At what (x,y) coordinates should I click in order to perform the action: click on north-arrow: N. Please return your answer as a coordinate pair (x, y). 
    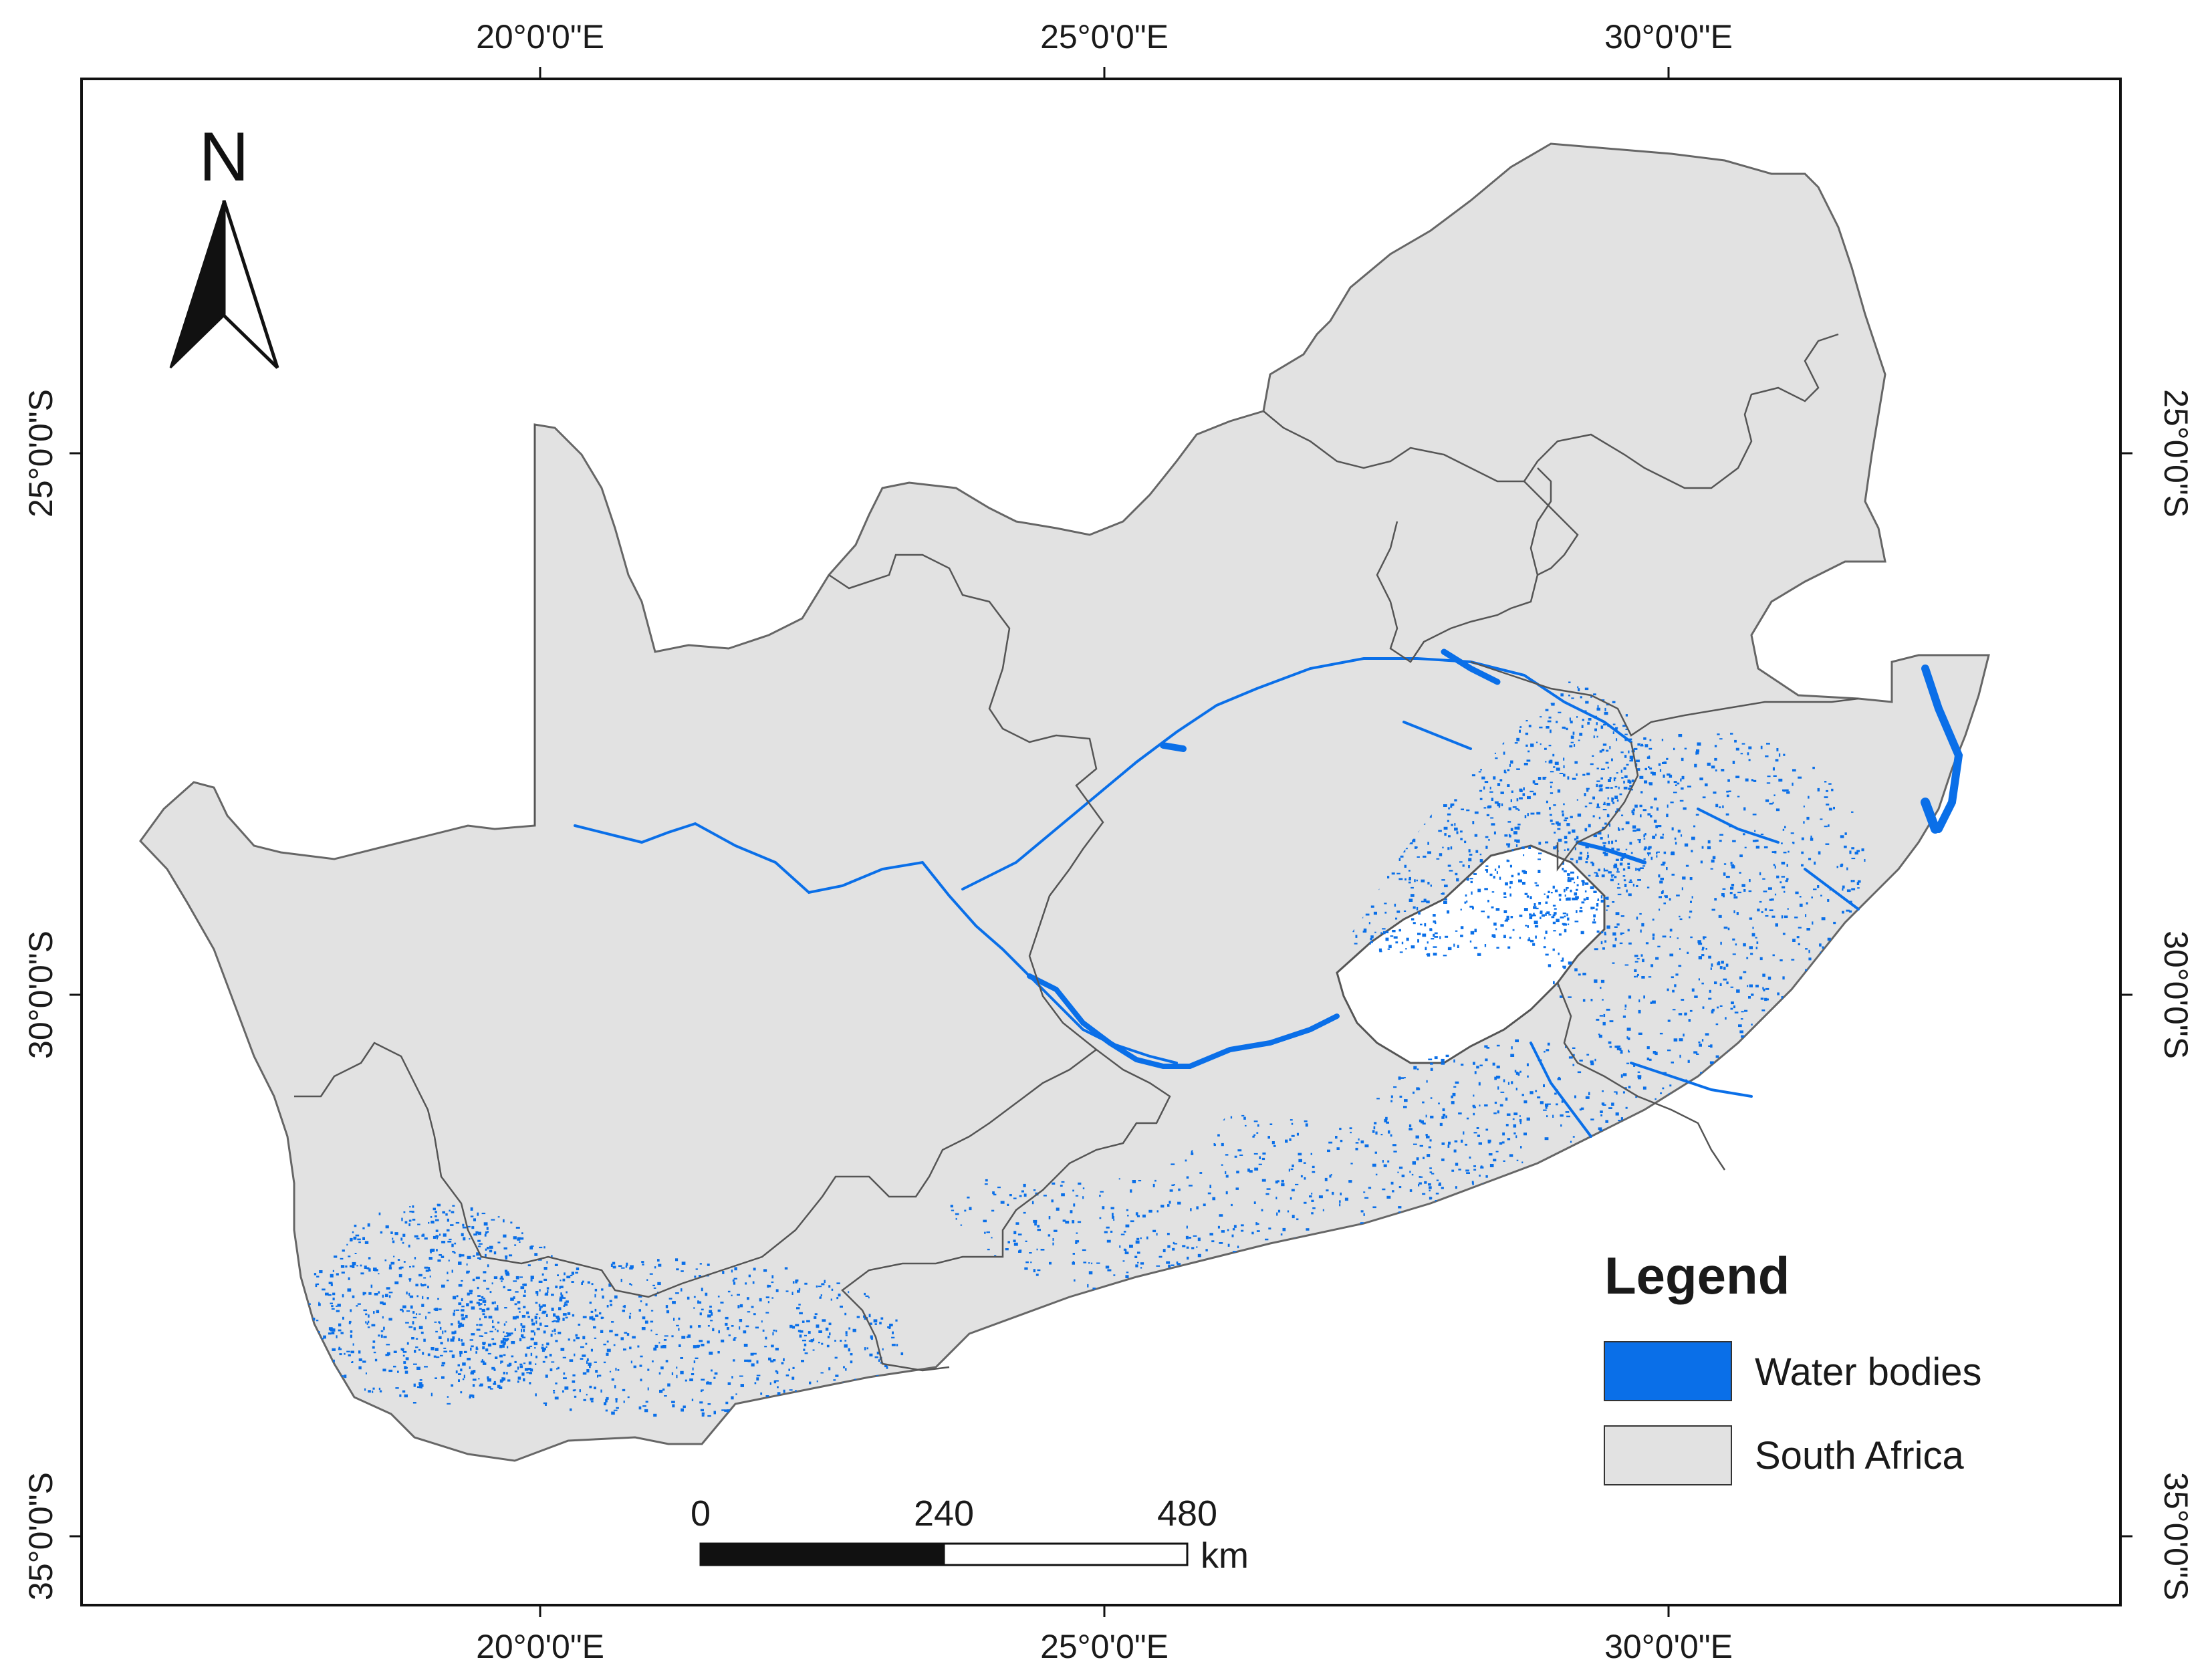
    Looking at the image, I should click on (224, 243).